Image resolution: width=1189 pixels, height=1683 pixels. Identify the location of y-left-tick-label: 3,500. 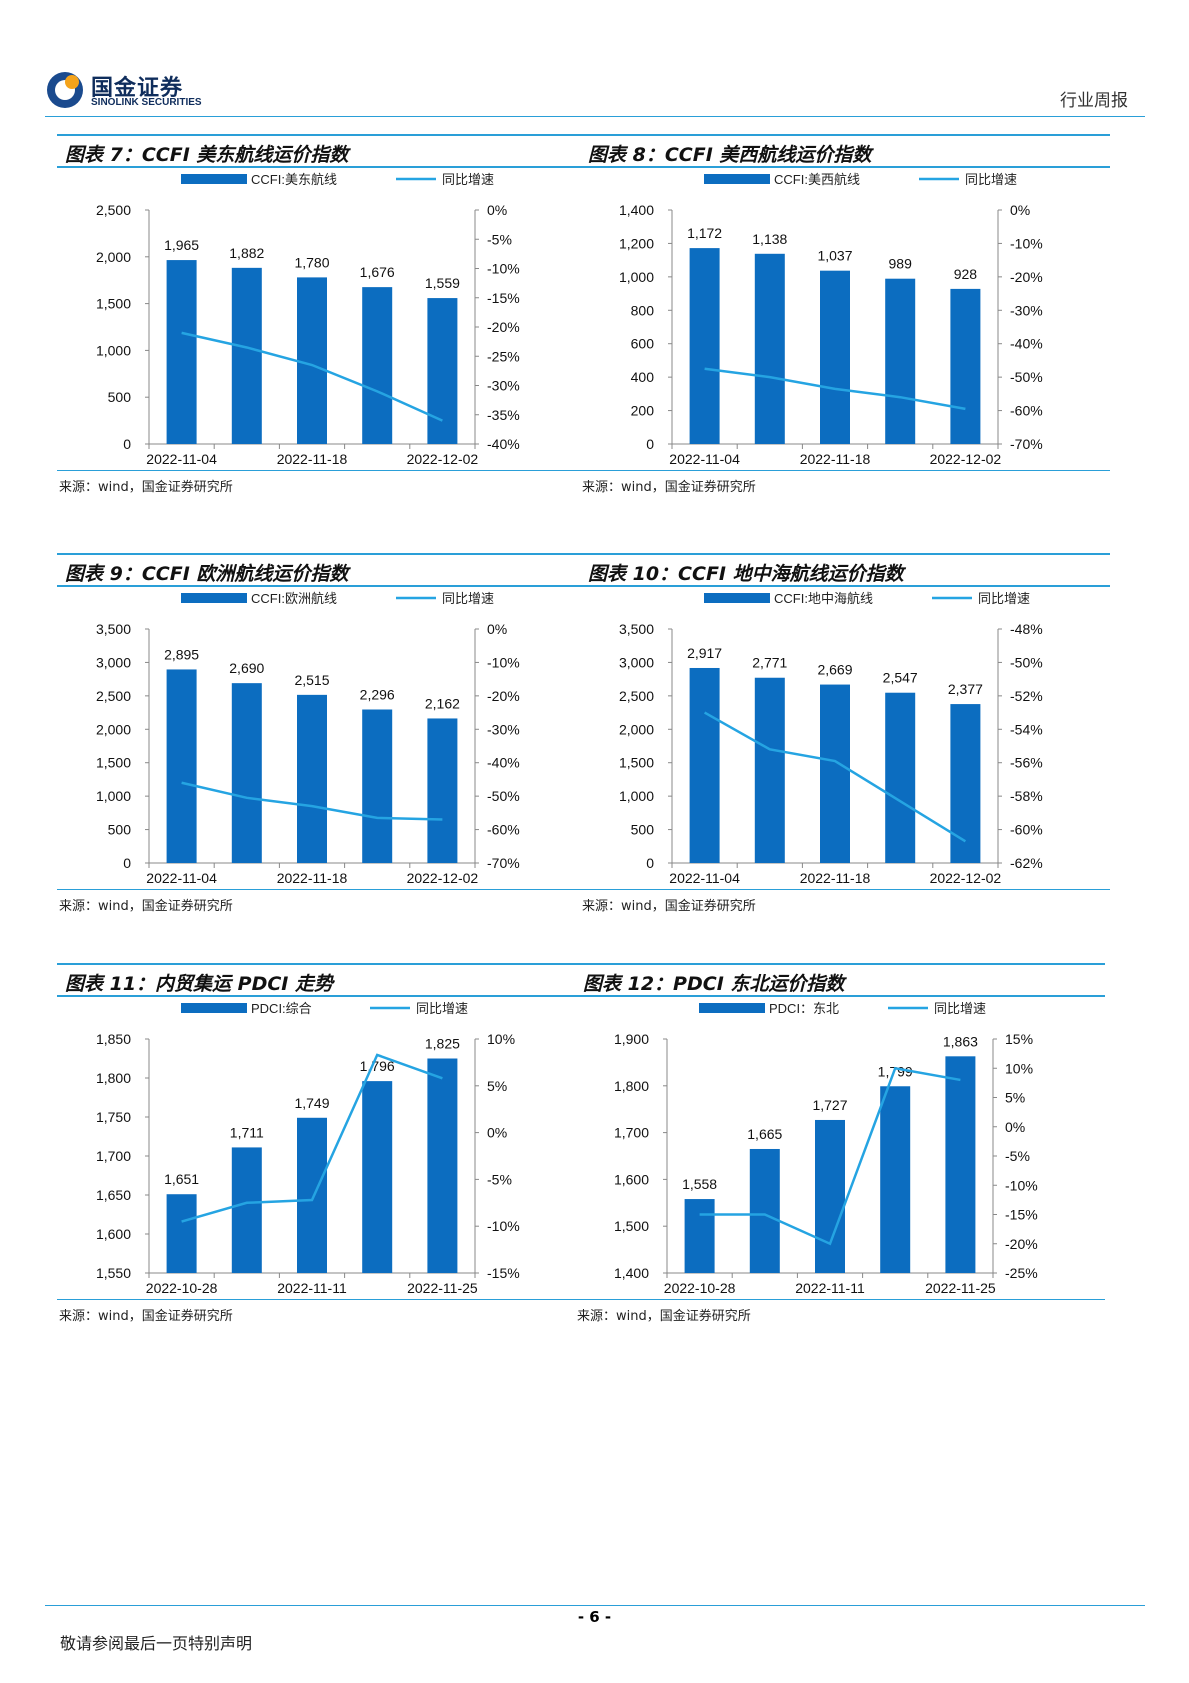
(636, 629).